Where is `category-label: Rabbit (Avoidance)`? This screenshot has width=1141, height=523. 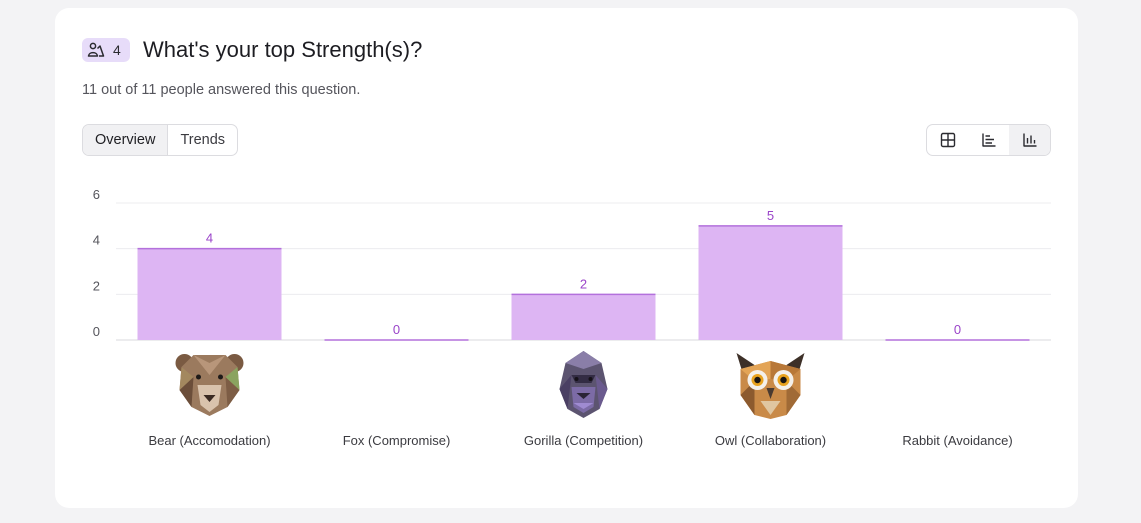
category-label: Rabbit (Avoidance) is located at coordinates (957, 440).